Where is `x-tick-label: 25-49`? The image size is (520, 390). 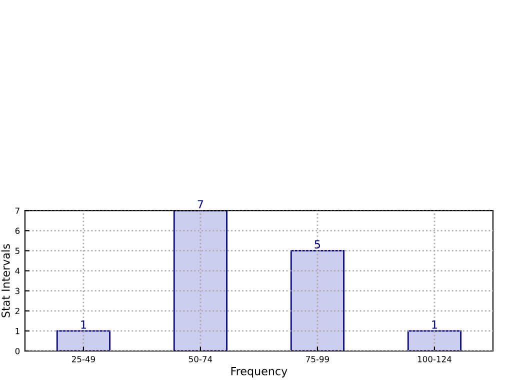 x-tick-label: 25-49 is located at coordinates (83, 359).